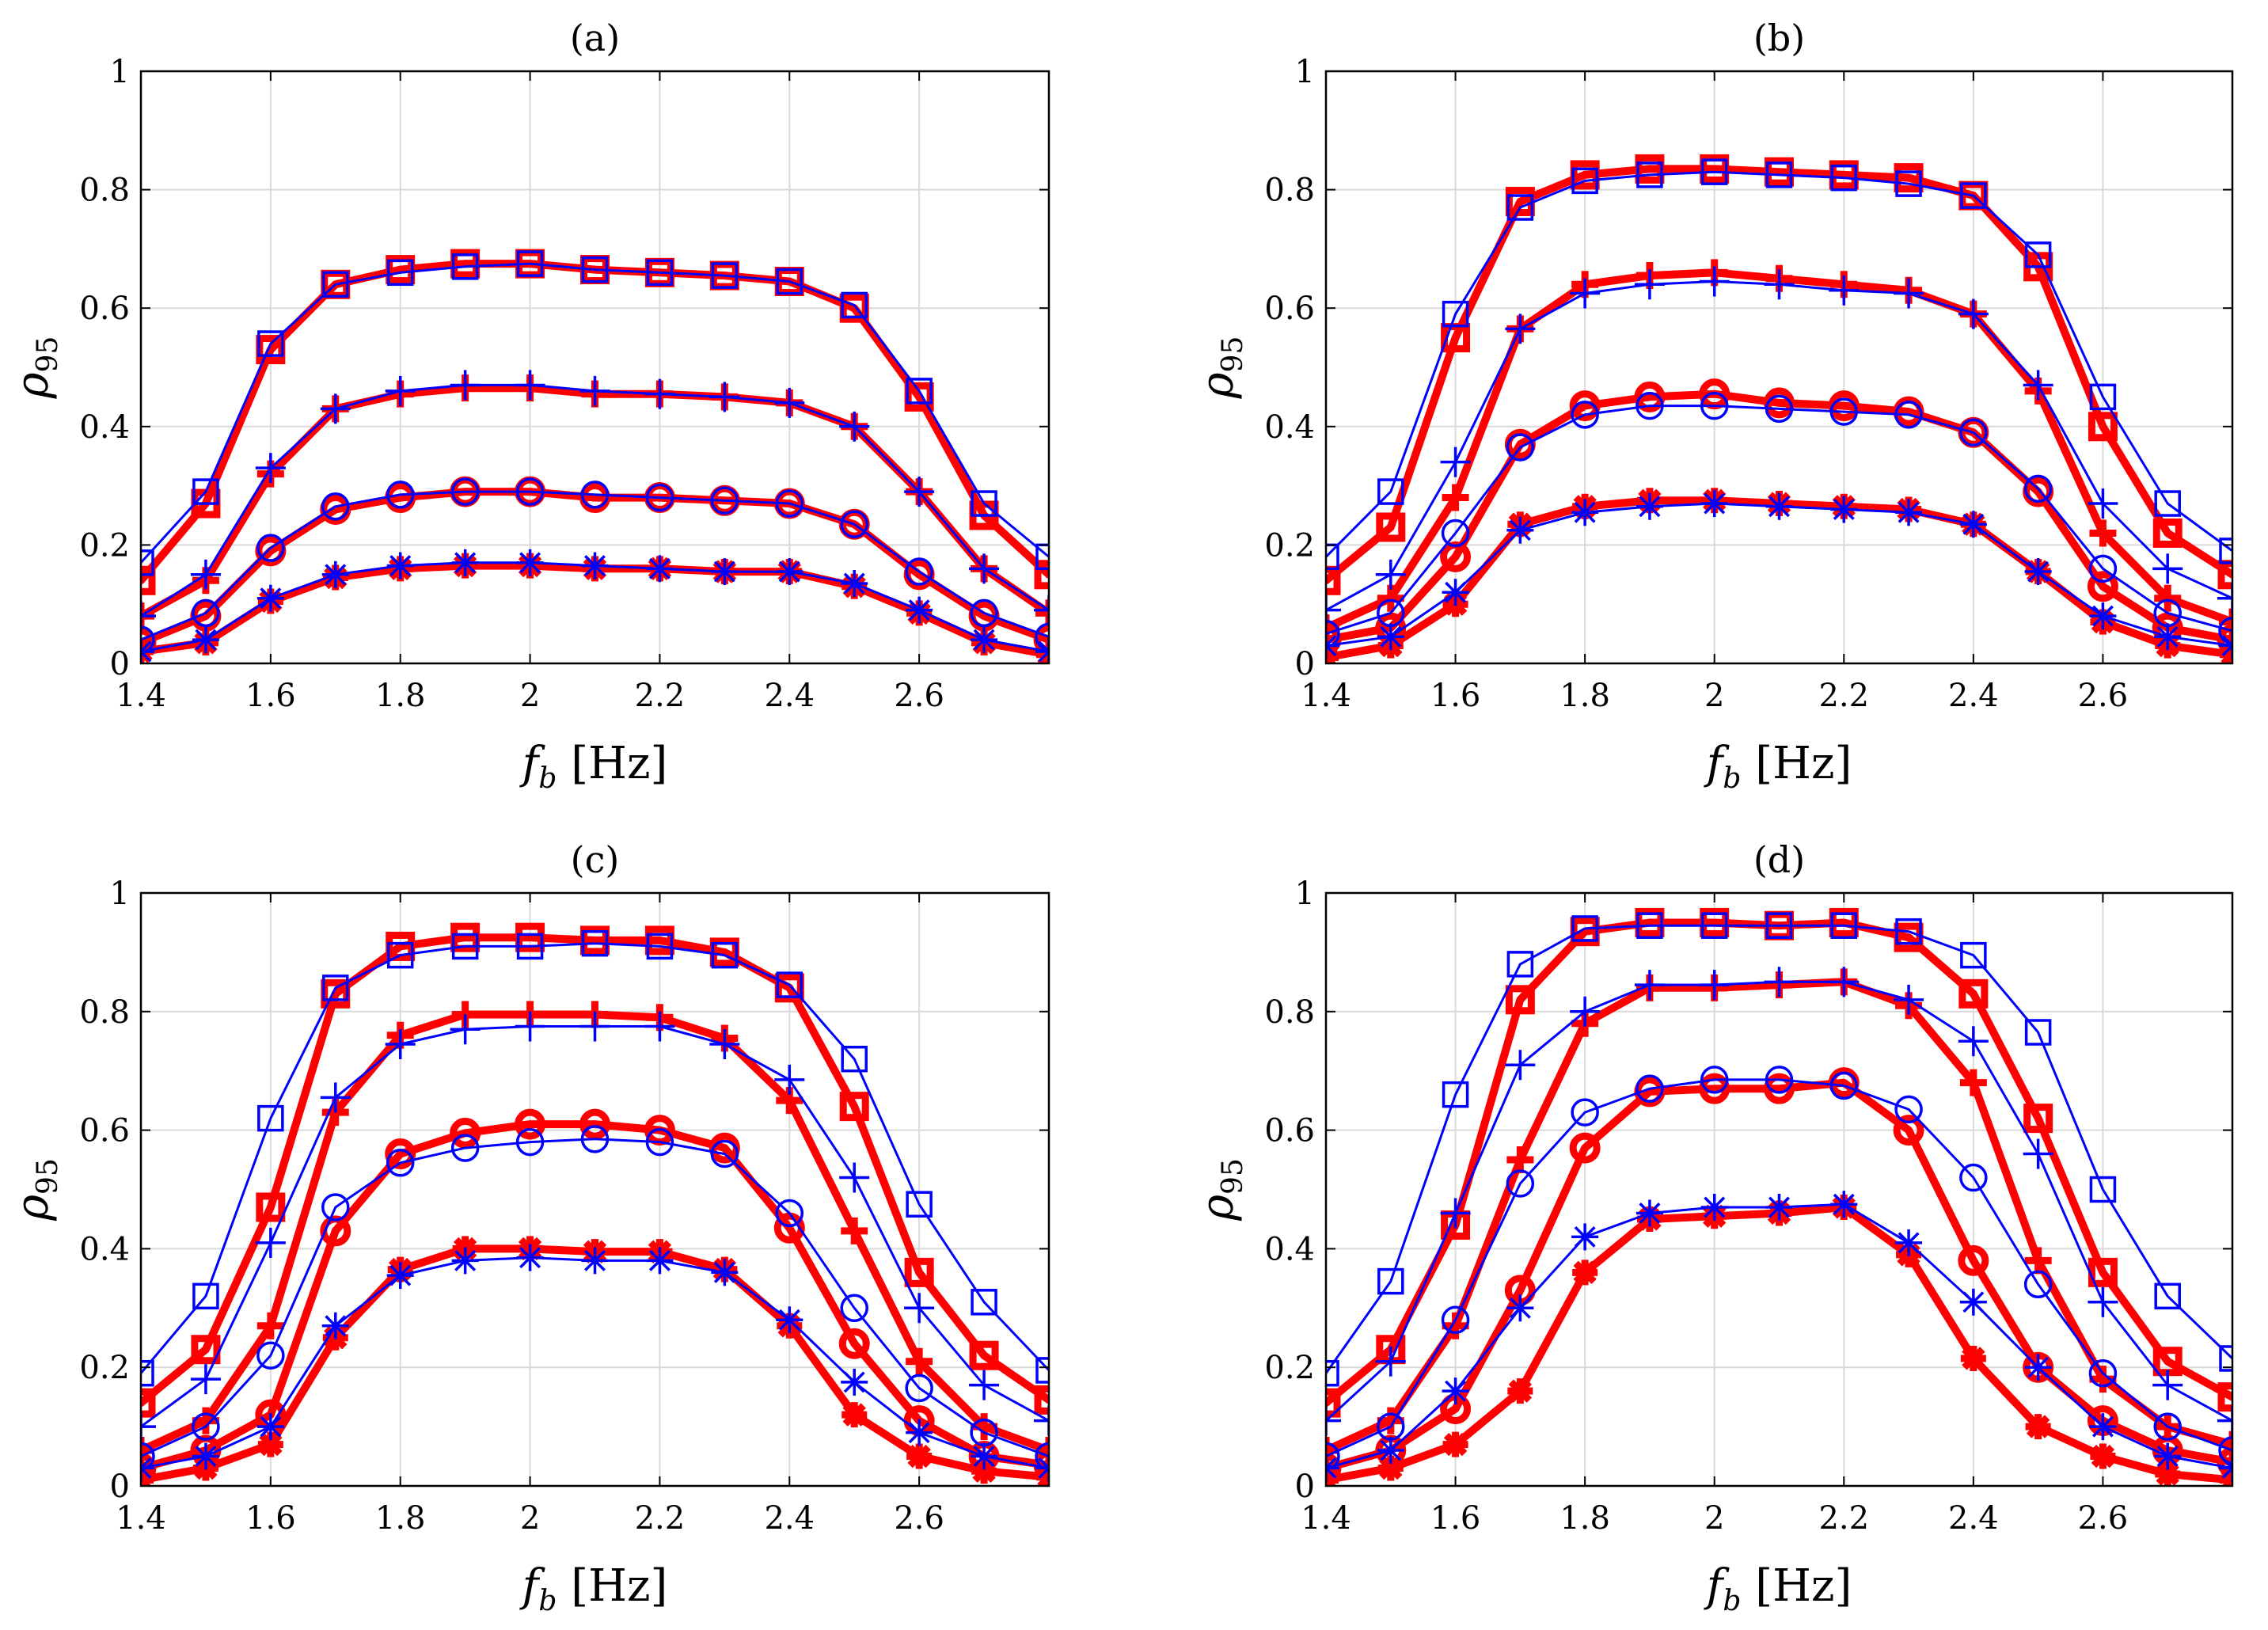 The image size is (2268, 1630). I want to click on series-line-red-square, so click(595, 1171).